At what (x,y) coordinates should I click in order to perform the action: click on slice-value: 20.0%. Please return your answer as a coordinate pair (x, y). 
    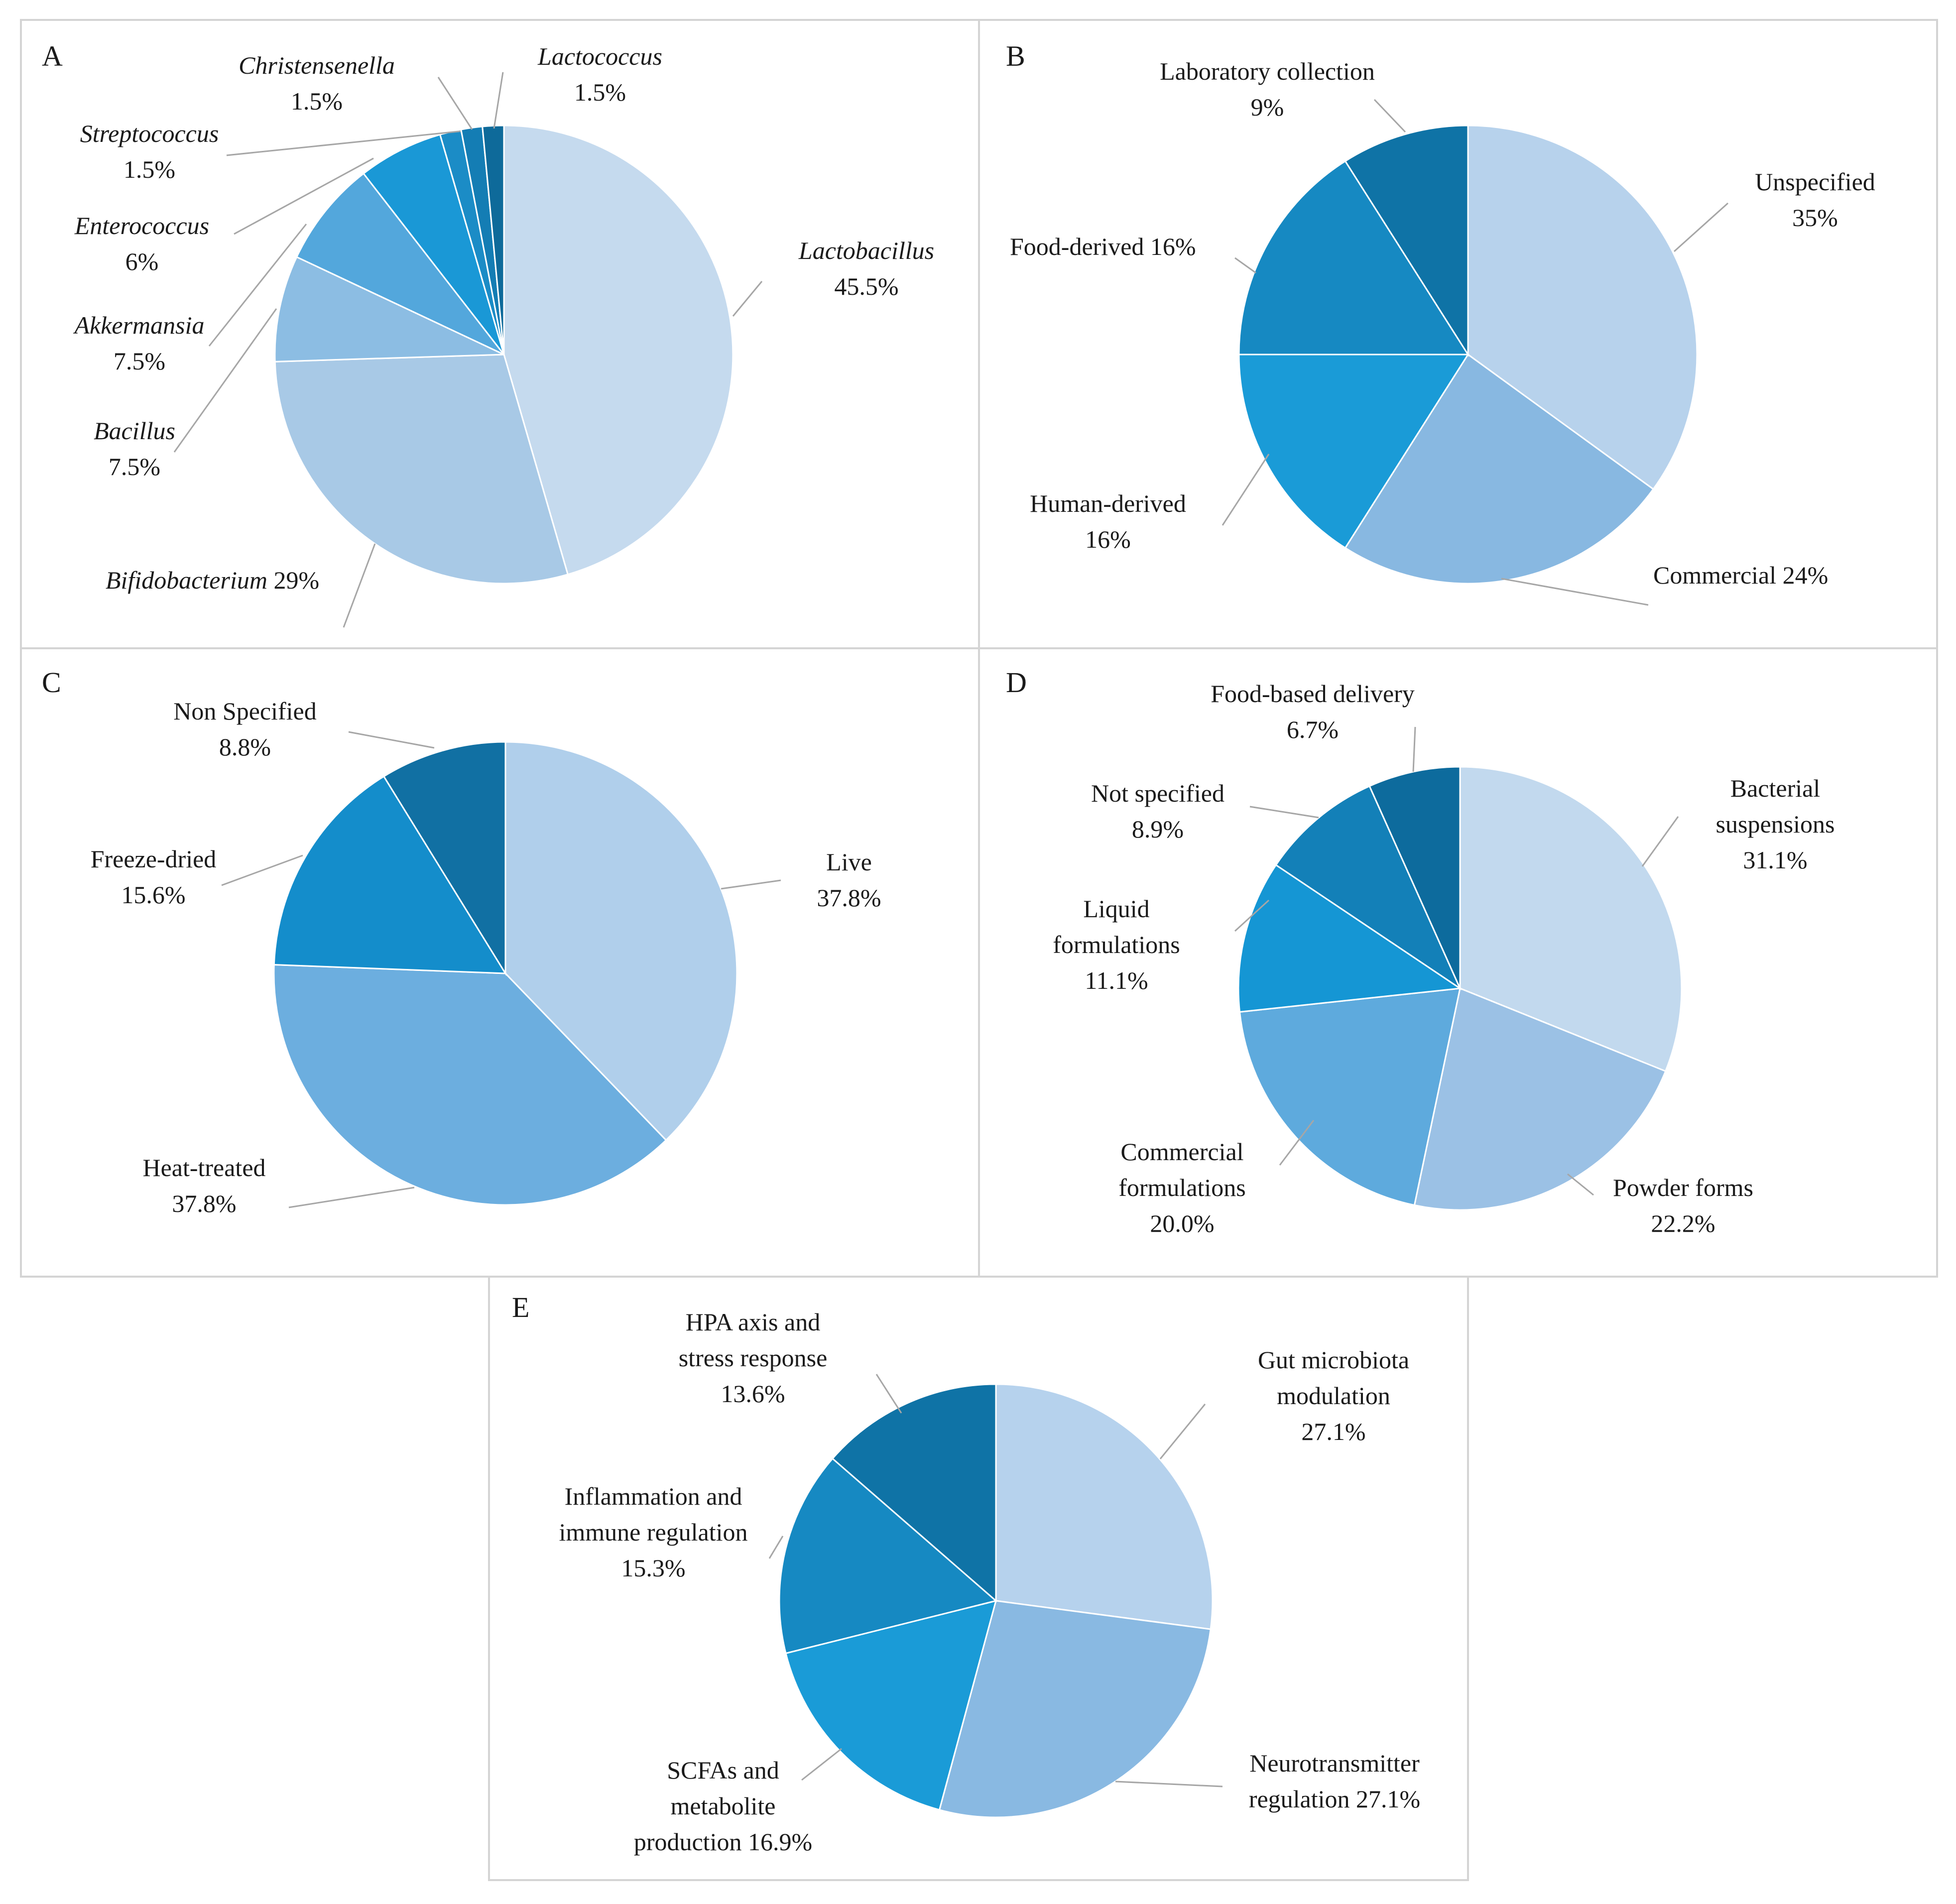
    Looking at the image, I should click on (1182, 1223).